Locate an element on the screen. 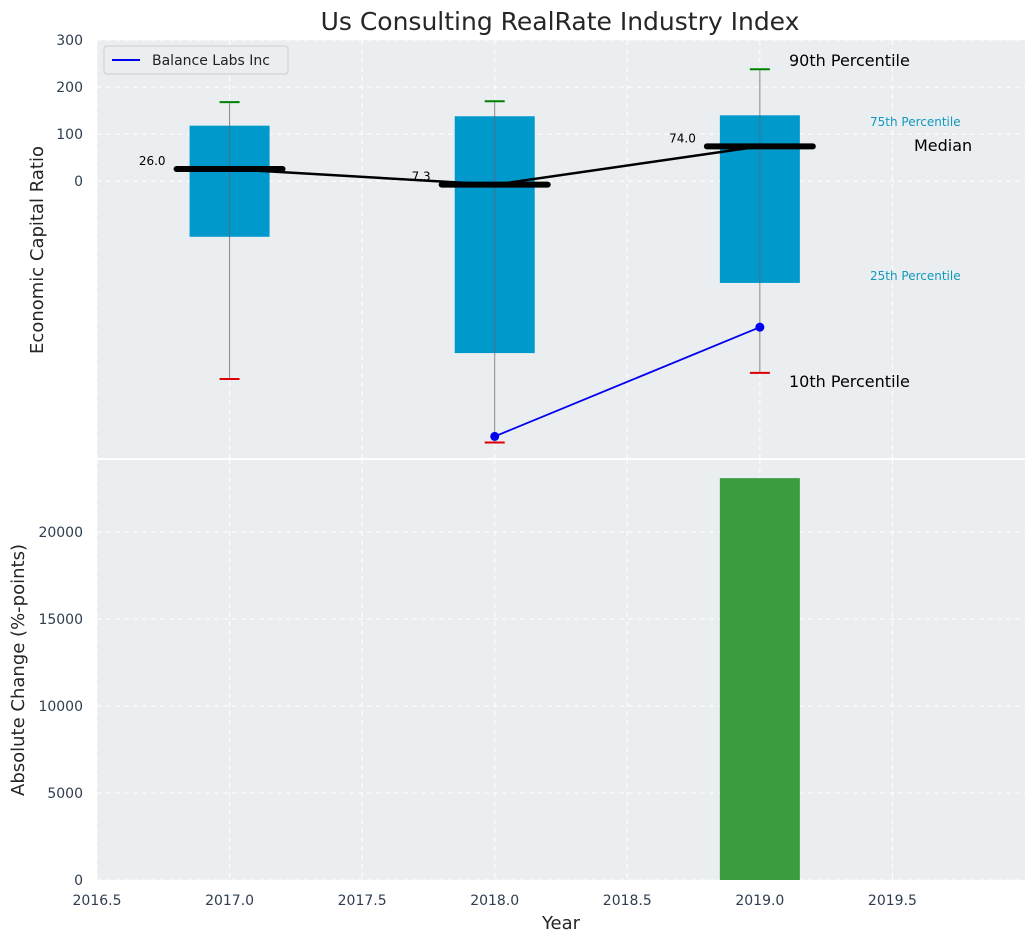 Image resolution: width=1035 pixels, height=946 pixels. top-ytick-label: 200 is located at coordinates (69, 88).